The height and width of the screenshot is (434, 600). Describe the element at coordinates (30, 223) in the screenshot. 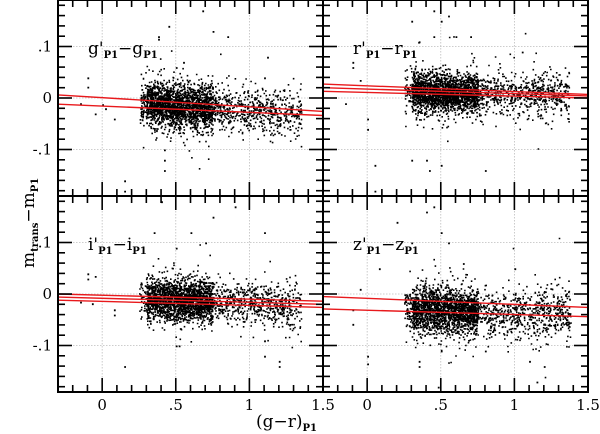

I see `y-axis-title: mtrans−mP1` at that location.